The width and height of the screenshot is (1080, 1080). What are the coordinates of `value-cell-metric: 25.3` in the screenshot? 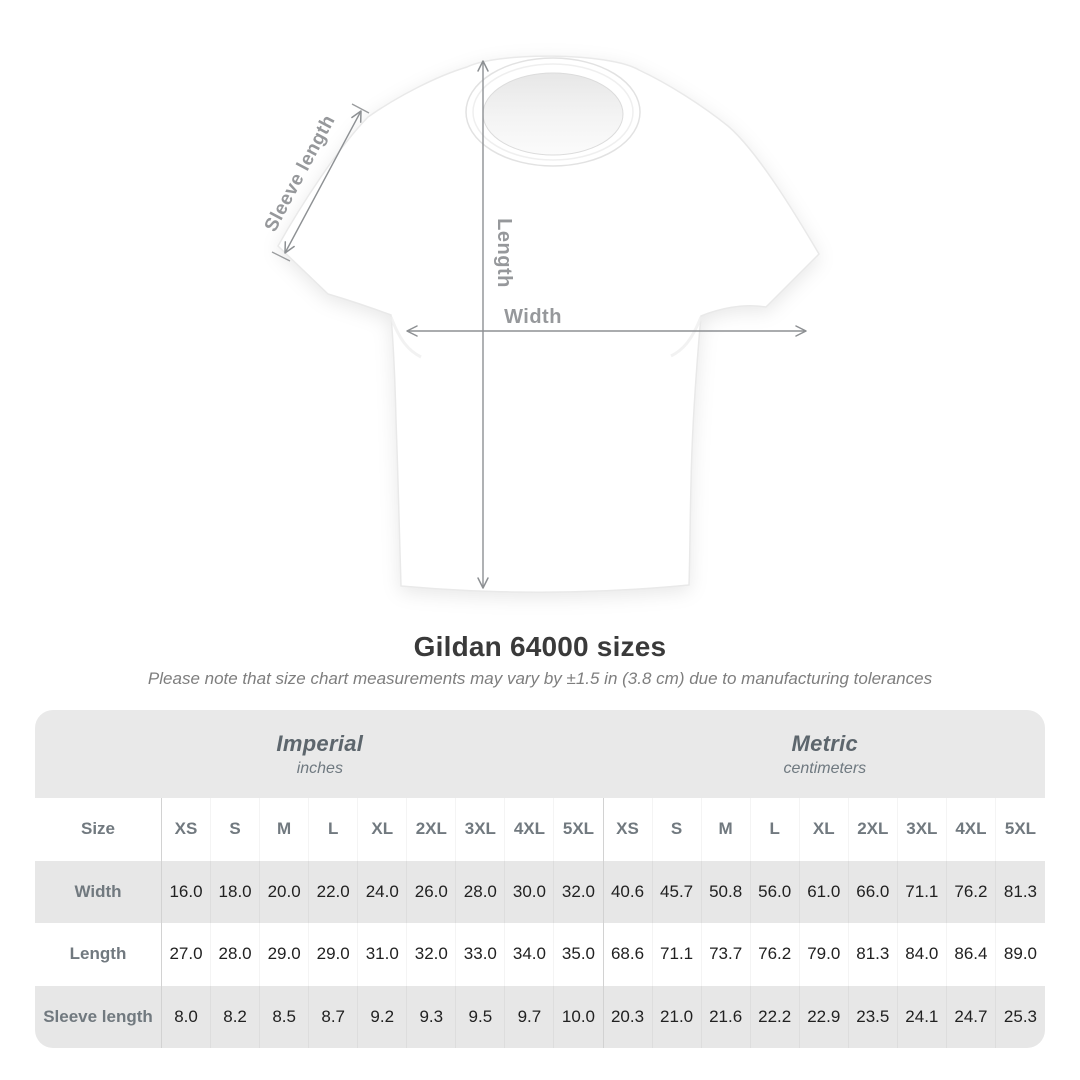 It's located at (1020, 1016).